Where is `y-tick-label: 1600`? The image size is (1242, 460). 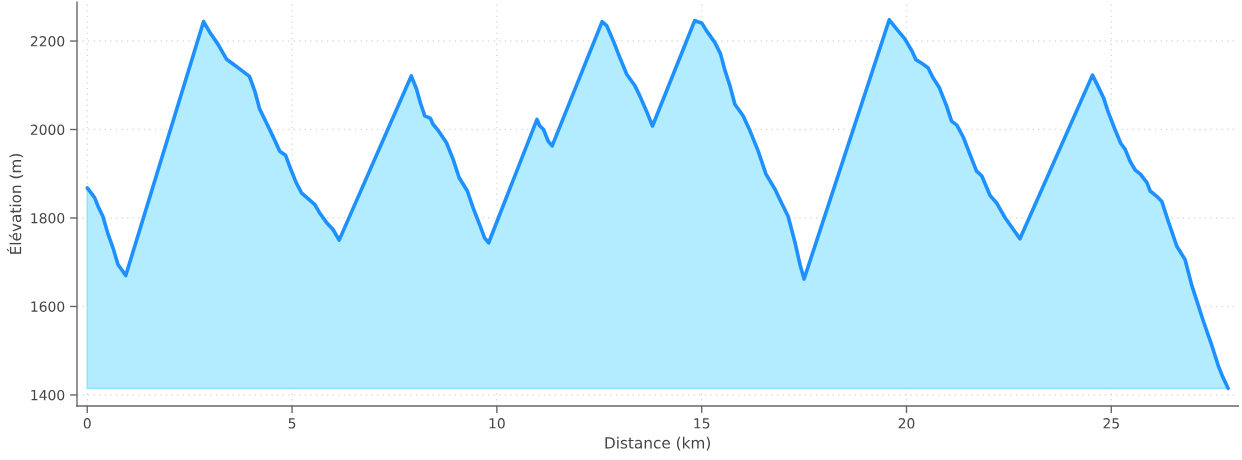 y-tick-label: 1600 is located at coordinates (48, 306).